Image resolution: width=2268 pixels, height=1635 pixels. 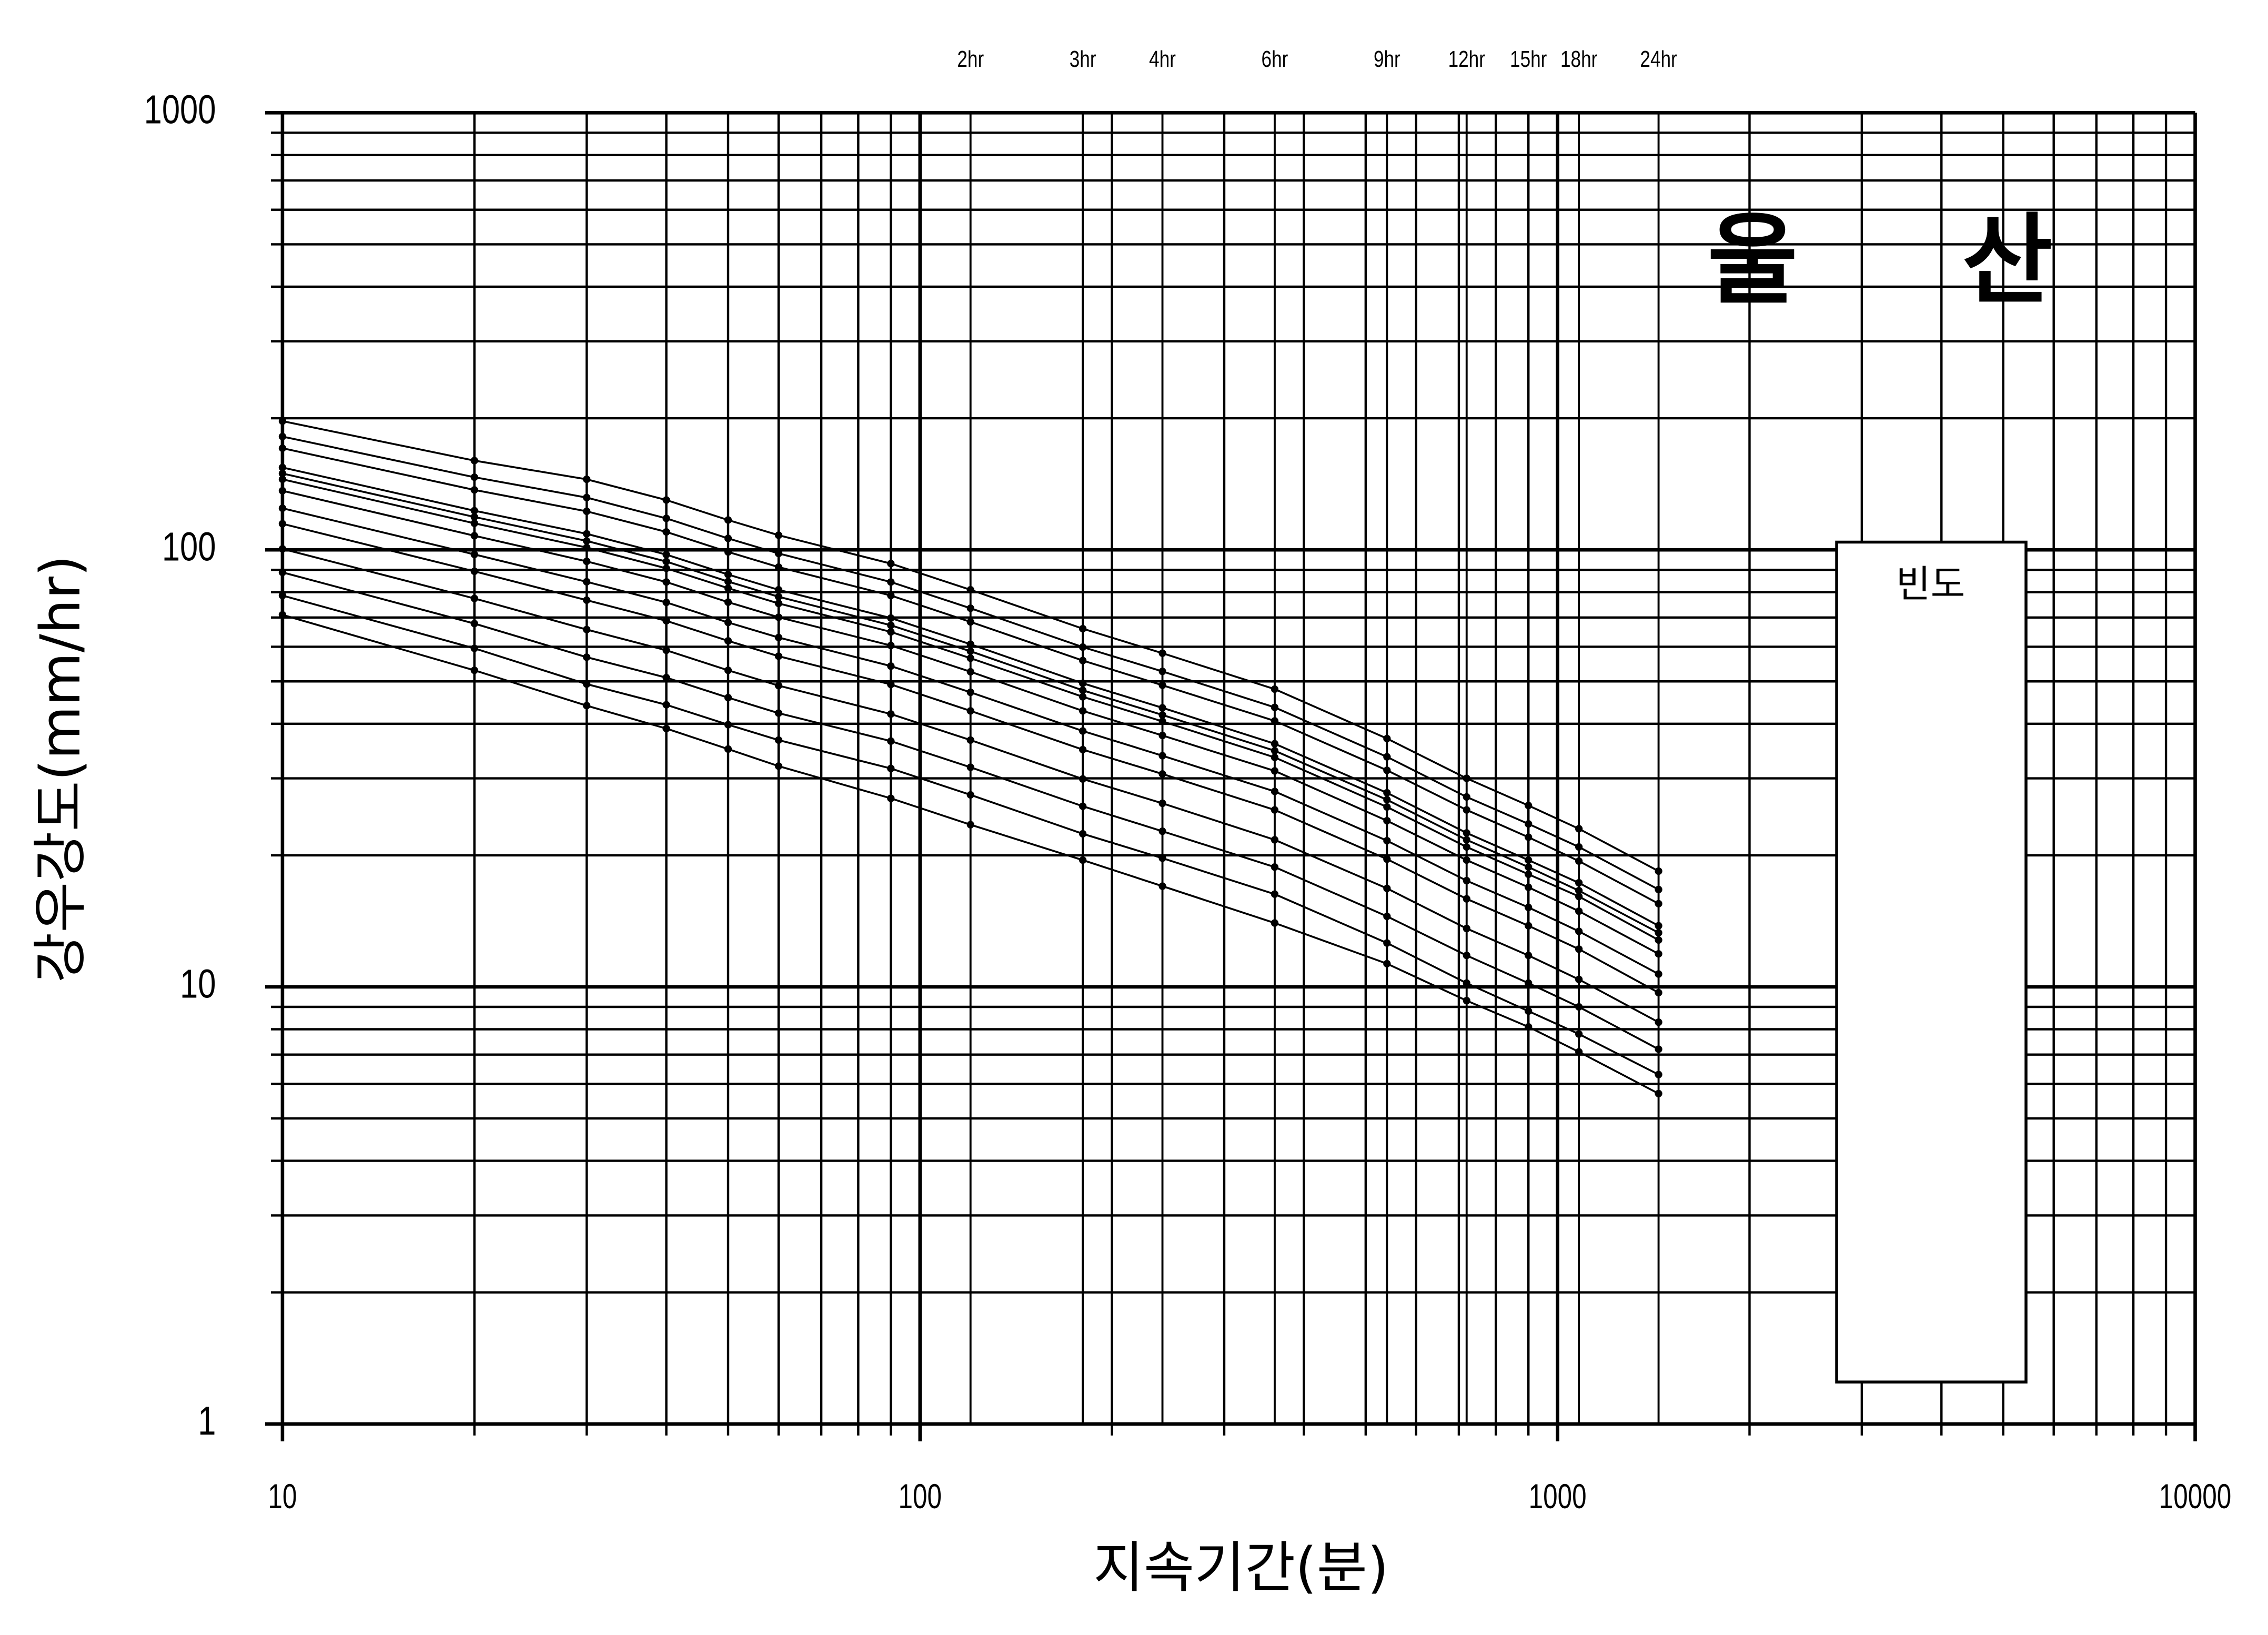 I want to click on y-axis-label: 강우강도(mm/hr), so click(x=60, y=769).